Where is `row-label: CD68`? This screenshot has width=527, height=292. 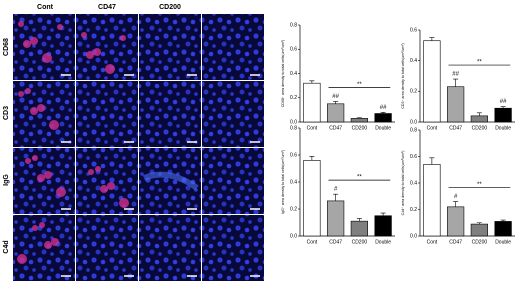
row-label: CD68 is located at coordinates (6, 47).